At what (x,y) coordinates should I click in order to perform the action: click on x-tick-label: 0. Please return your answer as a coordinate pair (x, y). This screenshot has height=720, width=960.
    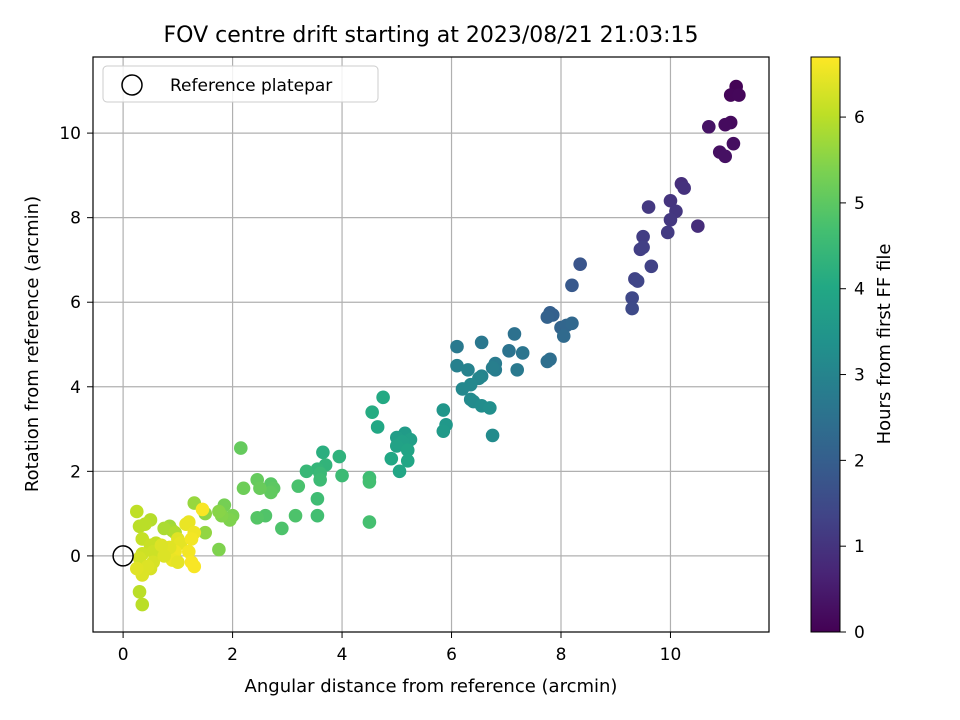
    Looking at the image, I should click on (123, 655).